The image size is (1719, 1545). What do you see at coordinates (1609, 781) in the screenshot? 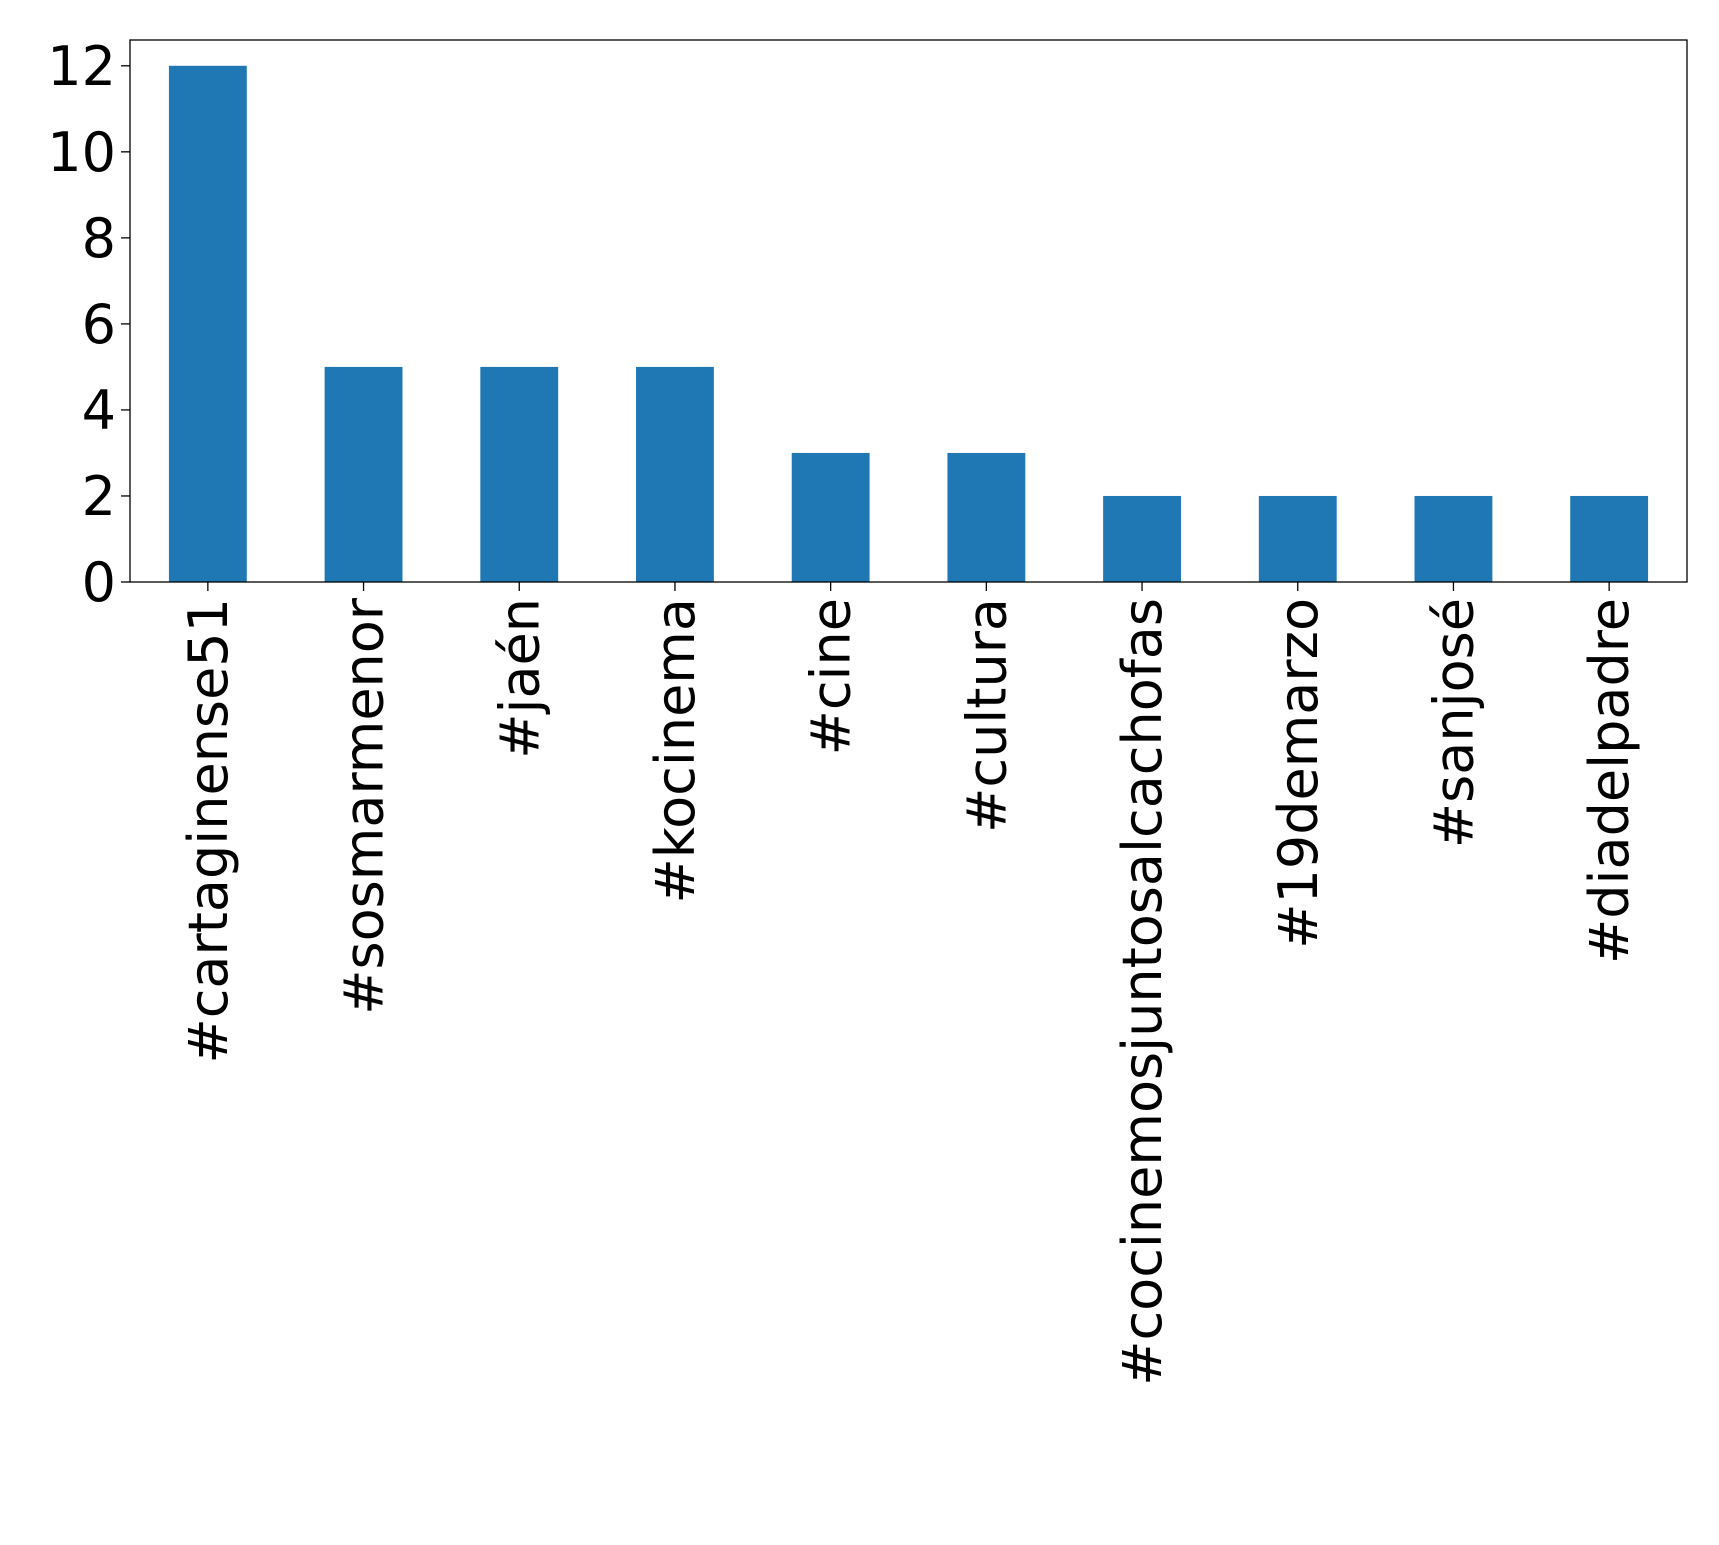
I see `x-tick-label: #diadelpadre` at bounding box center [1609, 781].